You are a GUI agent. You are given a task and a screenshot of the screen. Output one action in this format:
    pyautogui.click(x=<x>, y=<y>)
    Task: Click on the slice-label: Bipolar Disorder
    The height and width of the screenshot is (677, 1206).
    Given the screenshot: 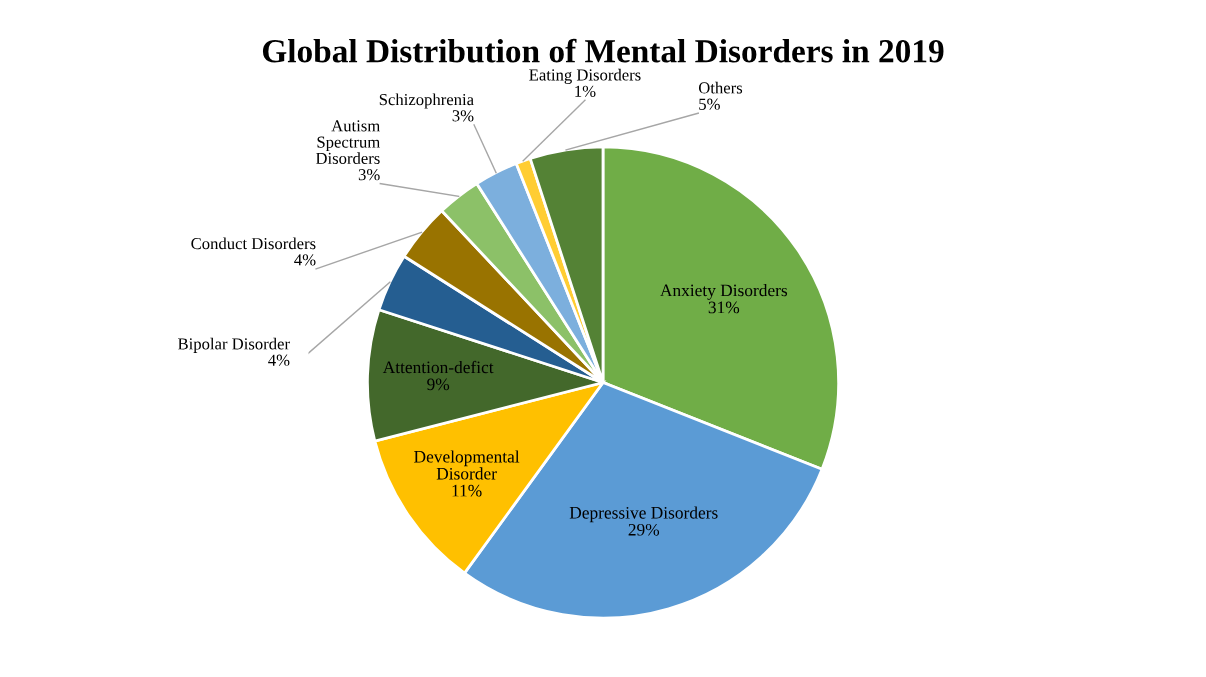 What is the action you would take?
    pyautogui.click(x=234, y=345)
    